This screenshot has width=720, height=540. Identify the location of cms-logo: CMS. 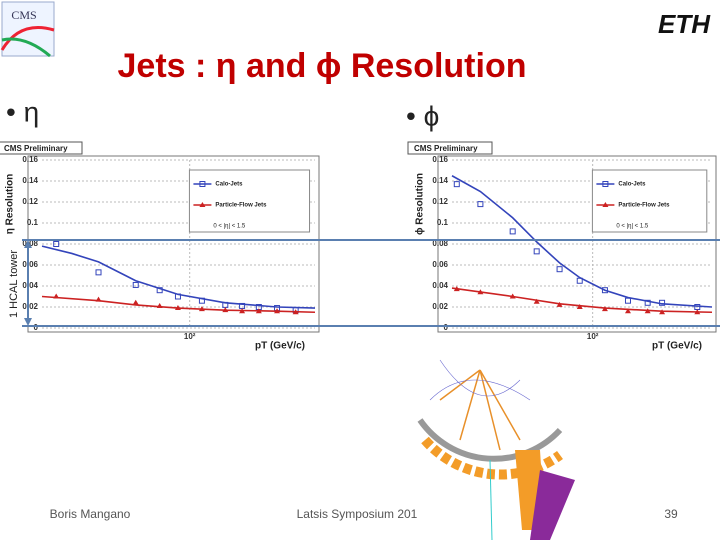
(27, 29).